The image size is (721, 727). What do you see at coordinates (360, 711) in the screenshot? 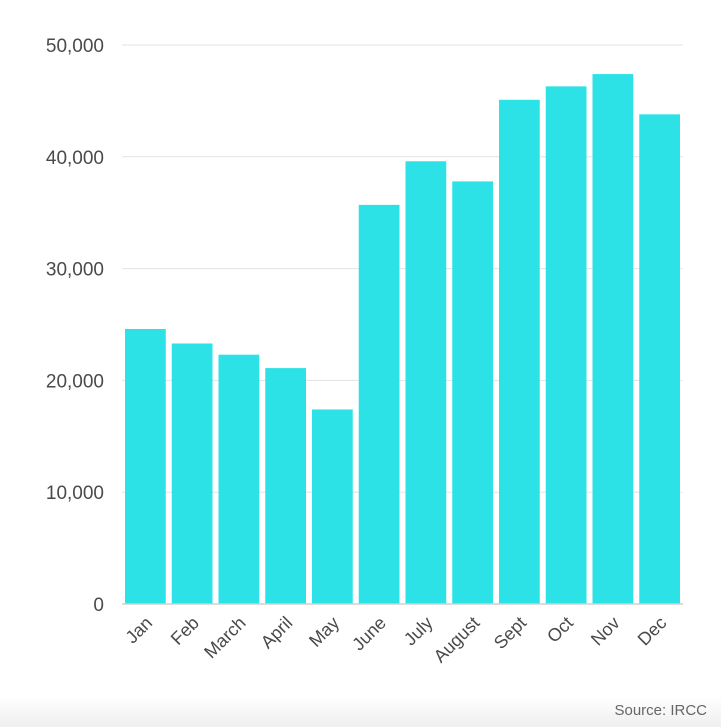
I see `footer-band` at bounding box center [360, 711].